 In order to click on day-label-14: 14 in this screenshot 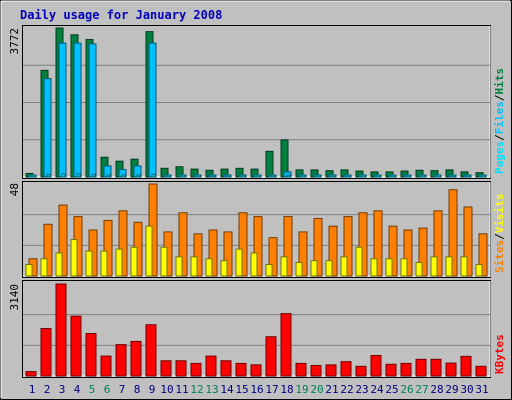, I will do `click(227, 389)`.